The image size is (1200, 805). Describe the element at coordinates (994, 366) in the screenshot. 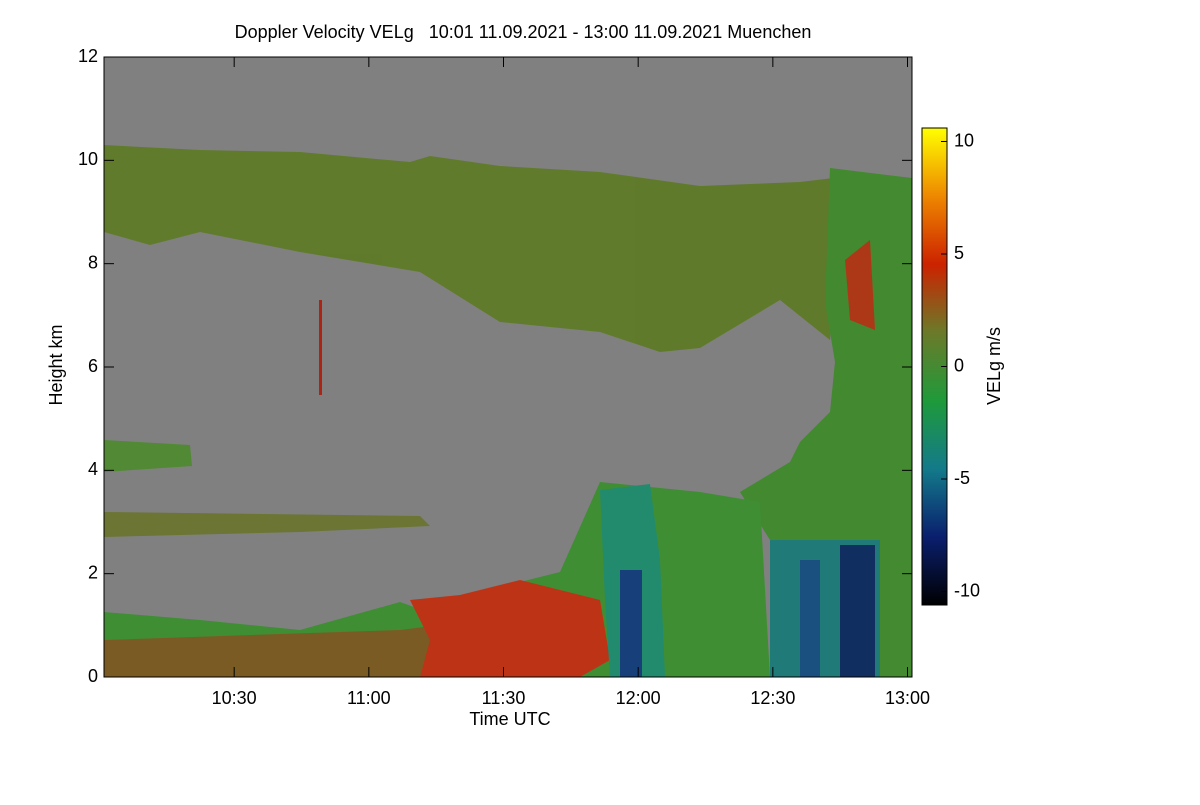

I see `colorbar-label: VELg m/s` at that location.